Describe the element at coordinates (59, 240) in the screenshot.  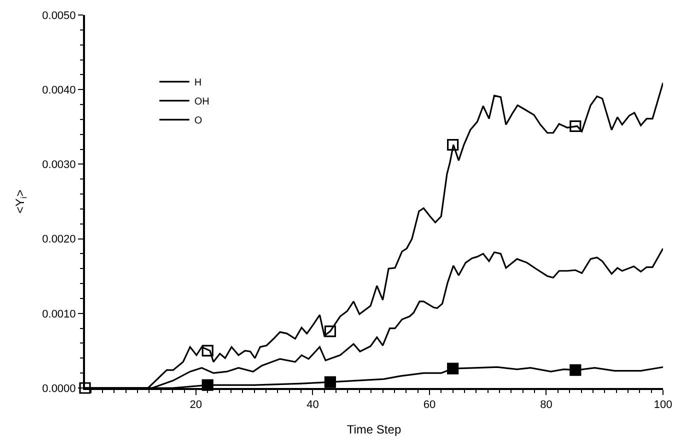
I see `y-tick-label: 0.0020` at that location.